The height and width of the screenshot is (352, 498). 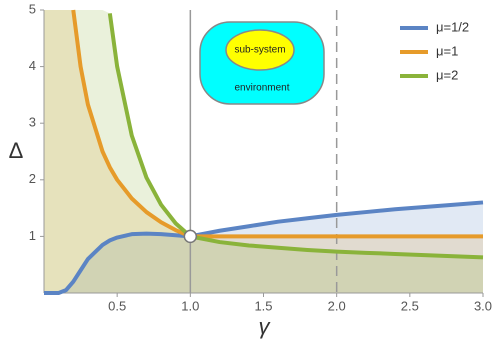 I want to click on x-tick-label: 2.5, so click(x=410, y=305).